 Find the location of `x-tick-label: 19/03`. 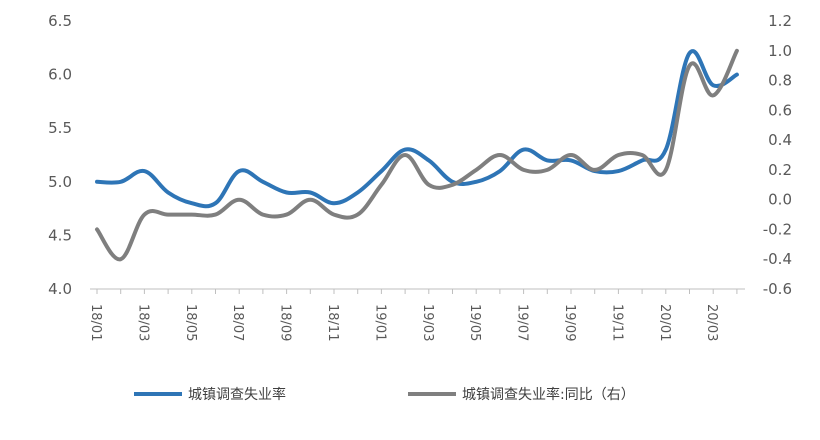

x-tick-label: 19/03 is located at coordinates (427, 322).